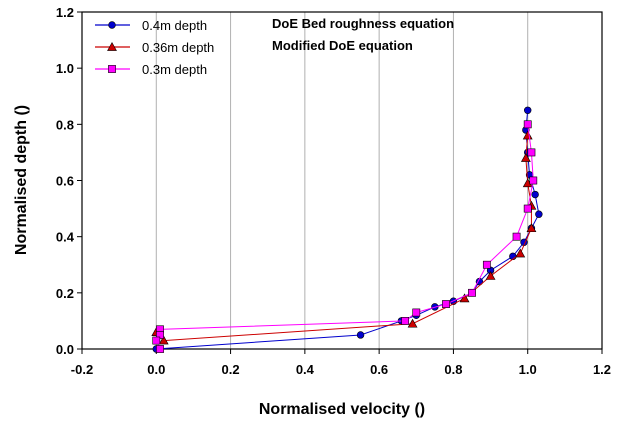  I want to click on x-tick-label: 0.2, so click(231, 369).